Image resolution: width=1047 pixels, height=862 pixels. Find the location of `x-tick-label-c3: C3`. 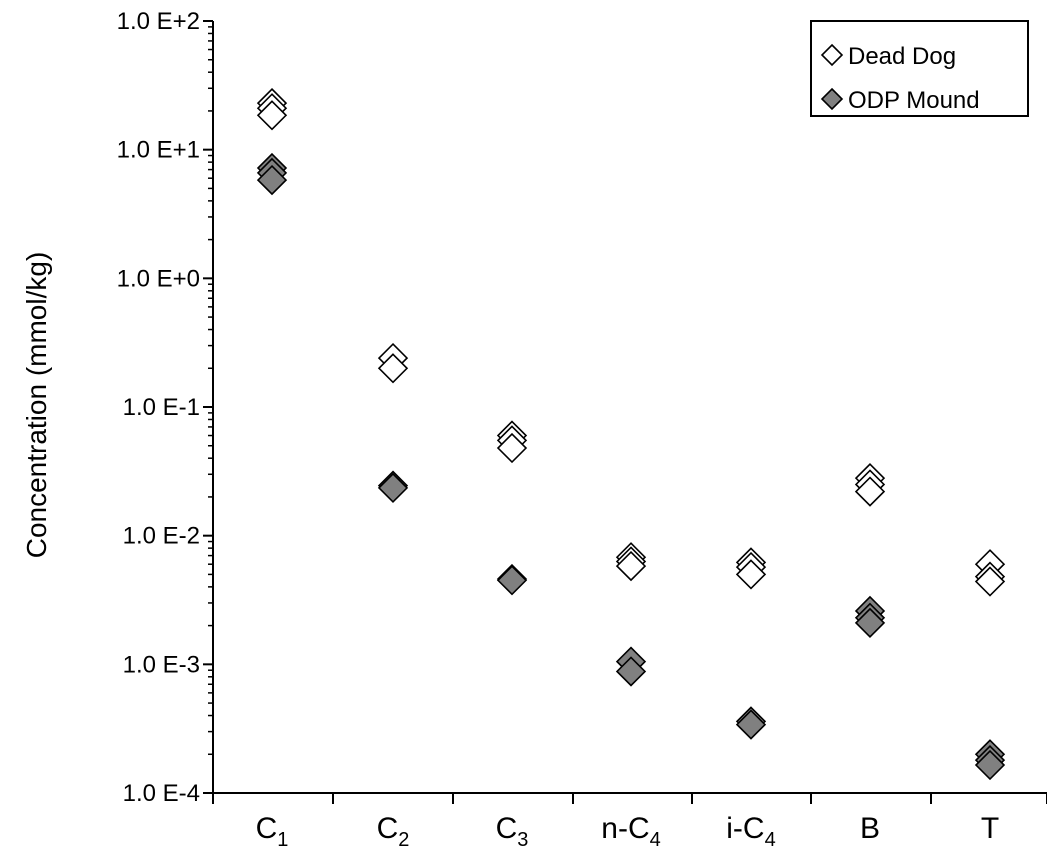

x-tick-label-c3: C3 is located at coordinates (512, 831).